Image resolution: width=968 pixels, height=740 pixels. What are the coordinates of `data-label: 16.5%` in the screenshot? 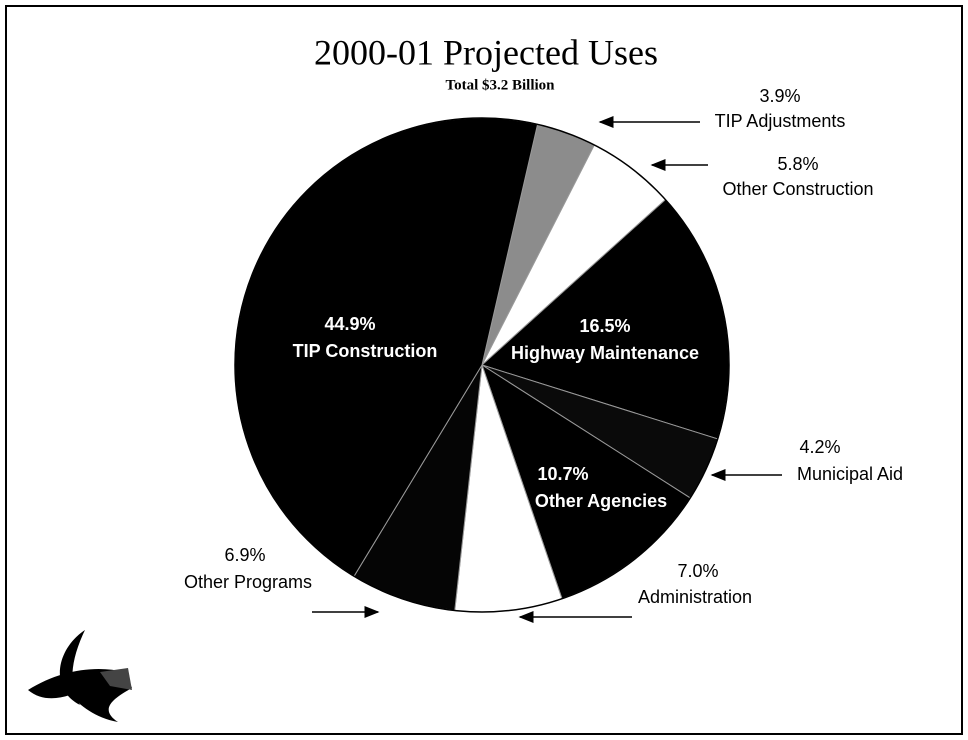 It's located at (604, 326).